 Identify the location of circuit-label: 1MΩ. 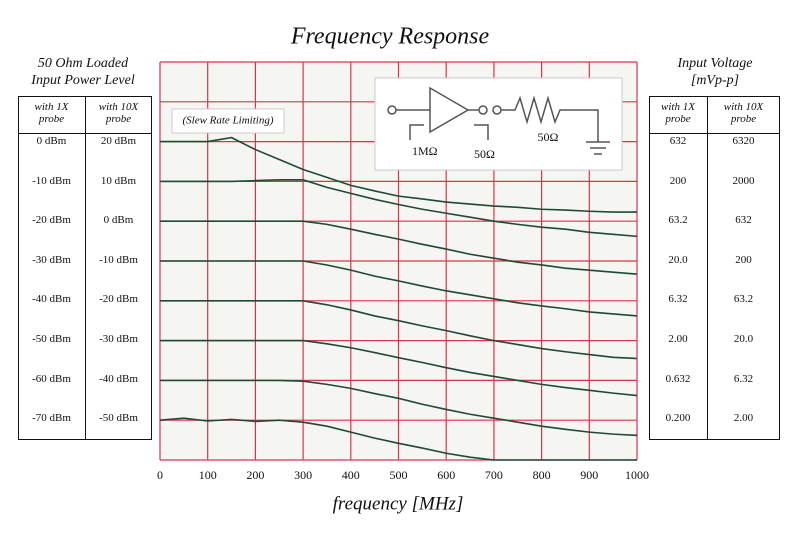
(425, 151).